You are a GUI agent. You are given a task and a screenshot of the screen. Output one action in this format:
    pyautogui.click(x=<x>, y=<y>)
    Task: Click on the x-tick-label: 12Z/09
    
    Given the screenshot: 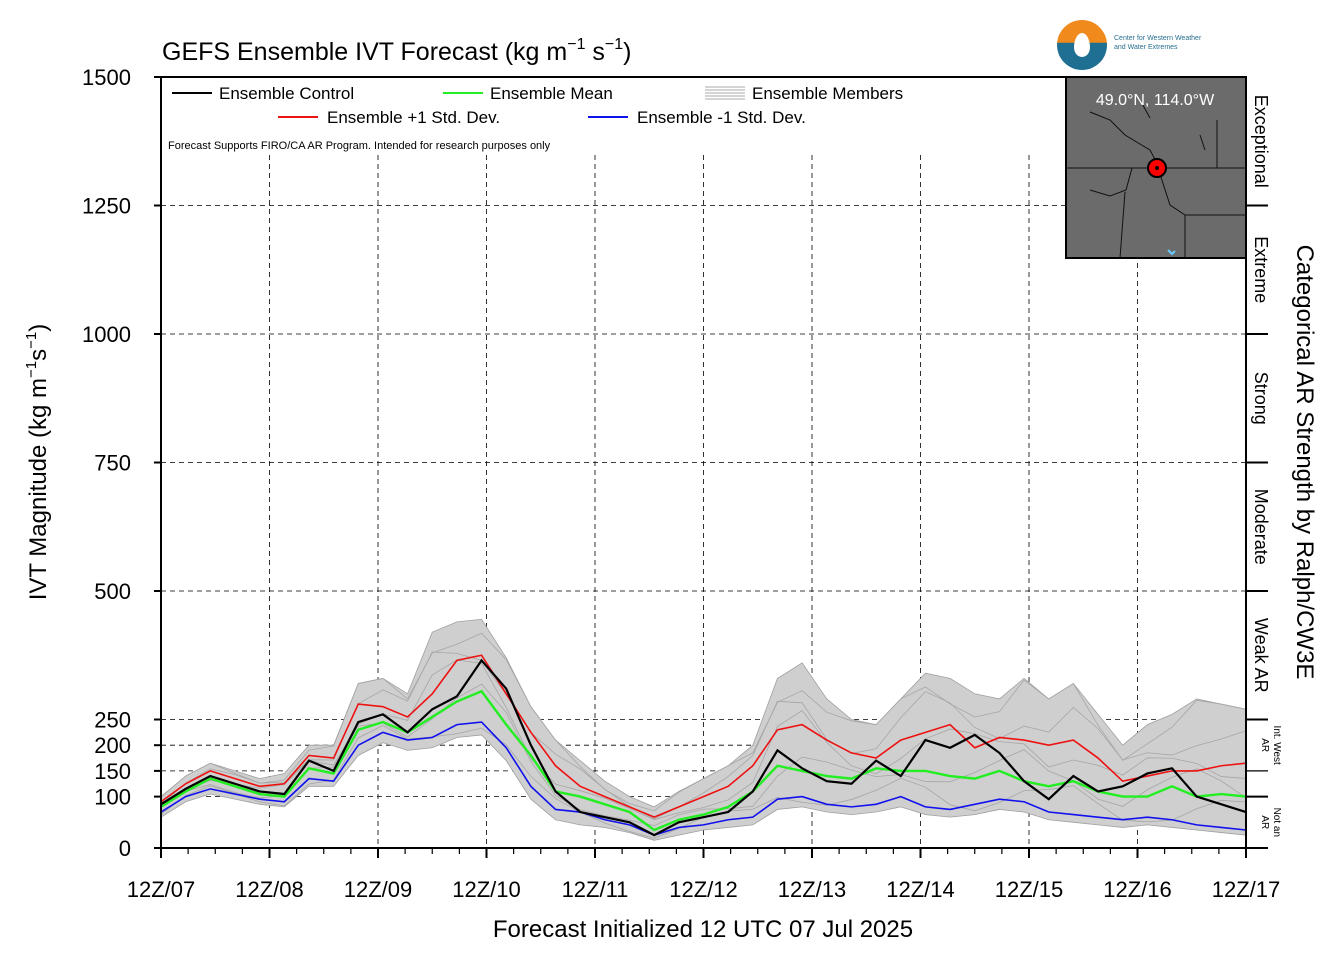 What is the action you would take?
    pyautogui.click(x=378, y=889)
    